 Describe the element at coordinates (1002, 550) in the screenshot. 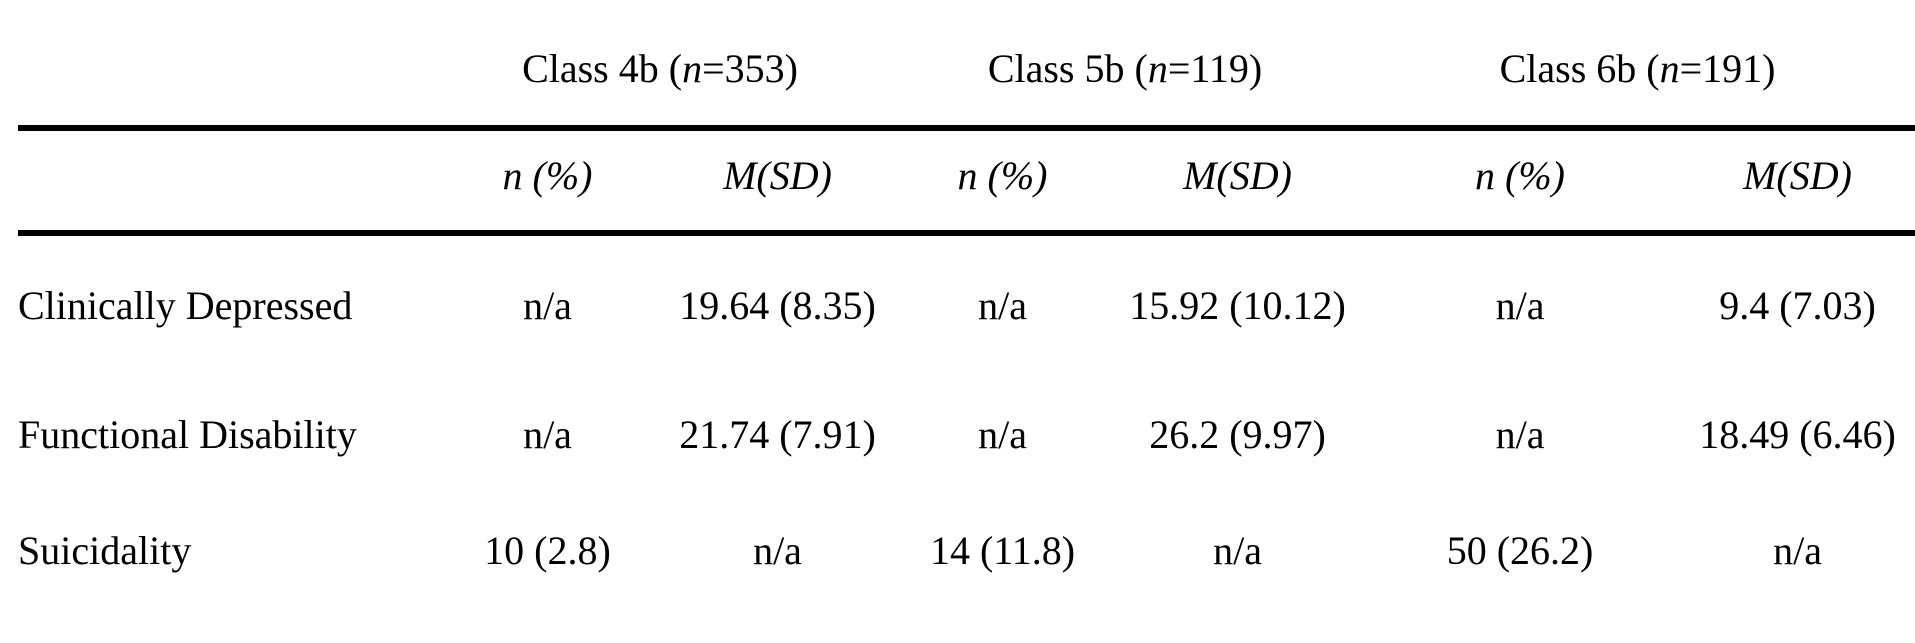

I see `cell-class5b-n-pct: 14 (11.8)` at that location.